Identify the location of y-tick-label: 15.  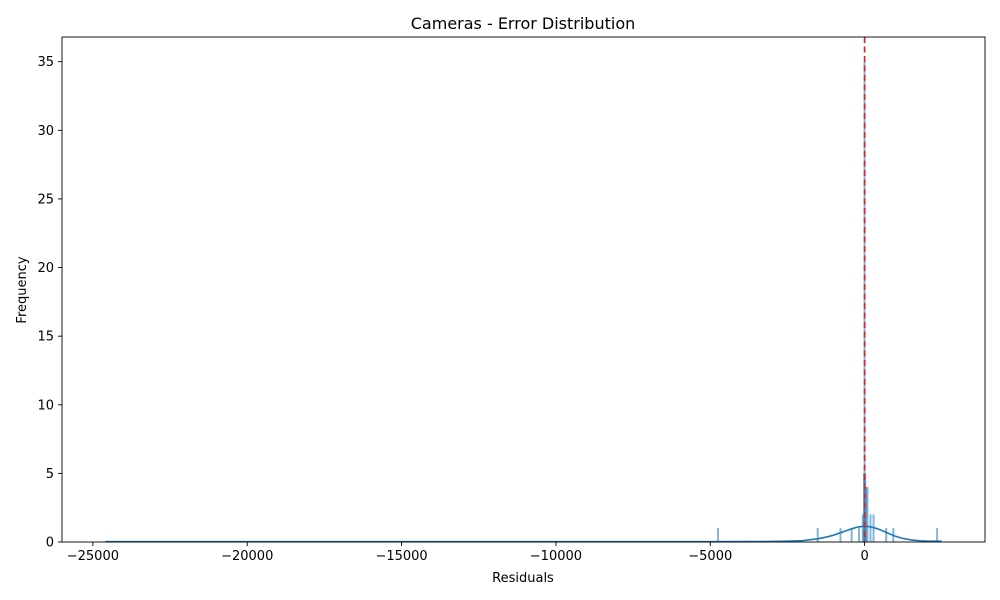
(45, 337).